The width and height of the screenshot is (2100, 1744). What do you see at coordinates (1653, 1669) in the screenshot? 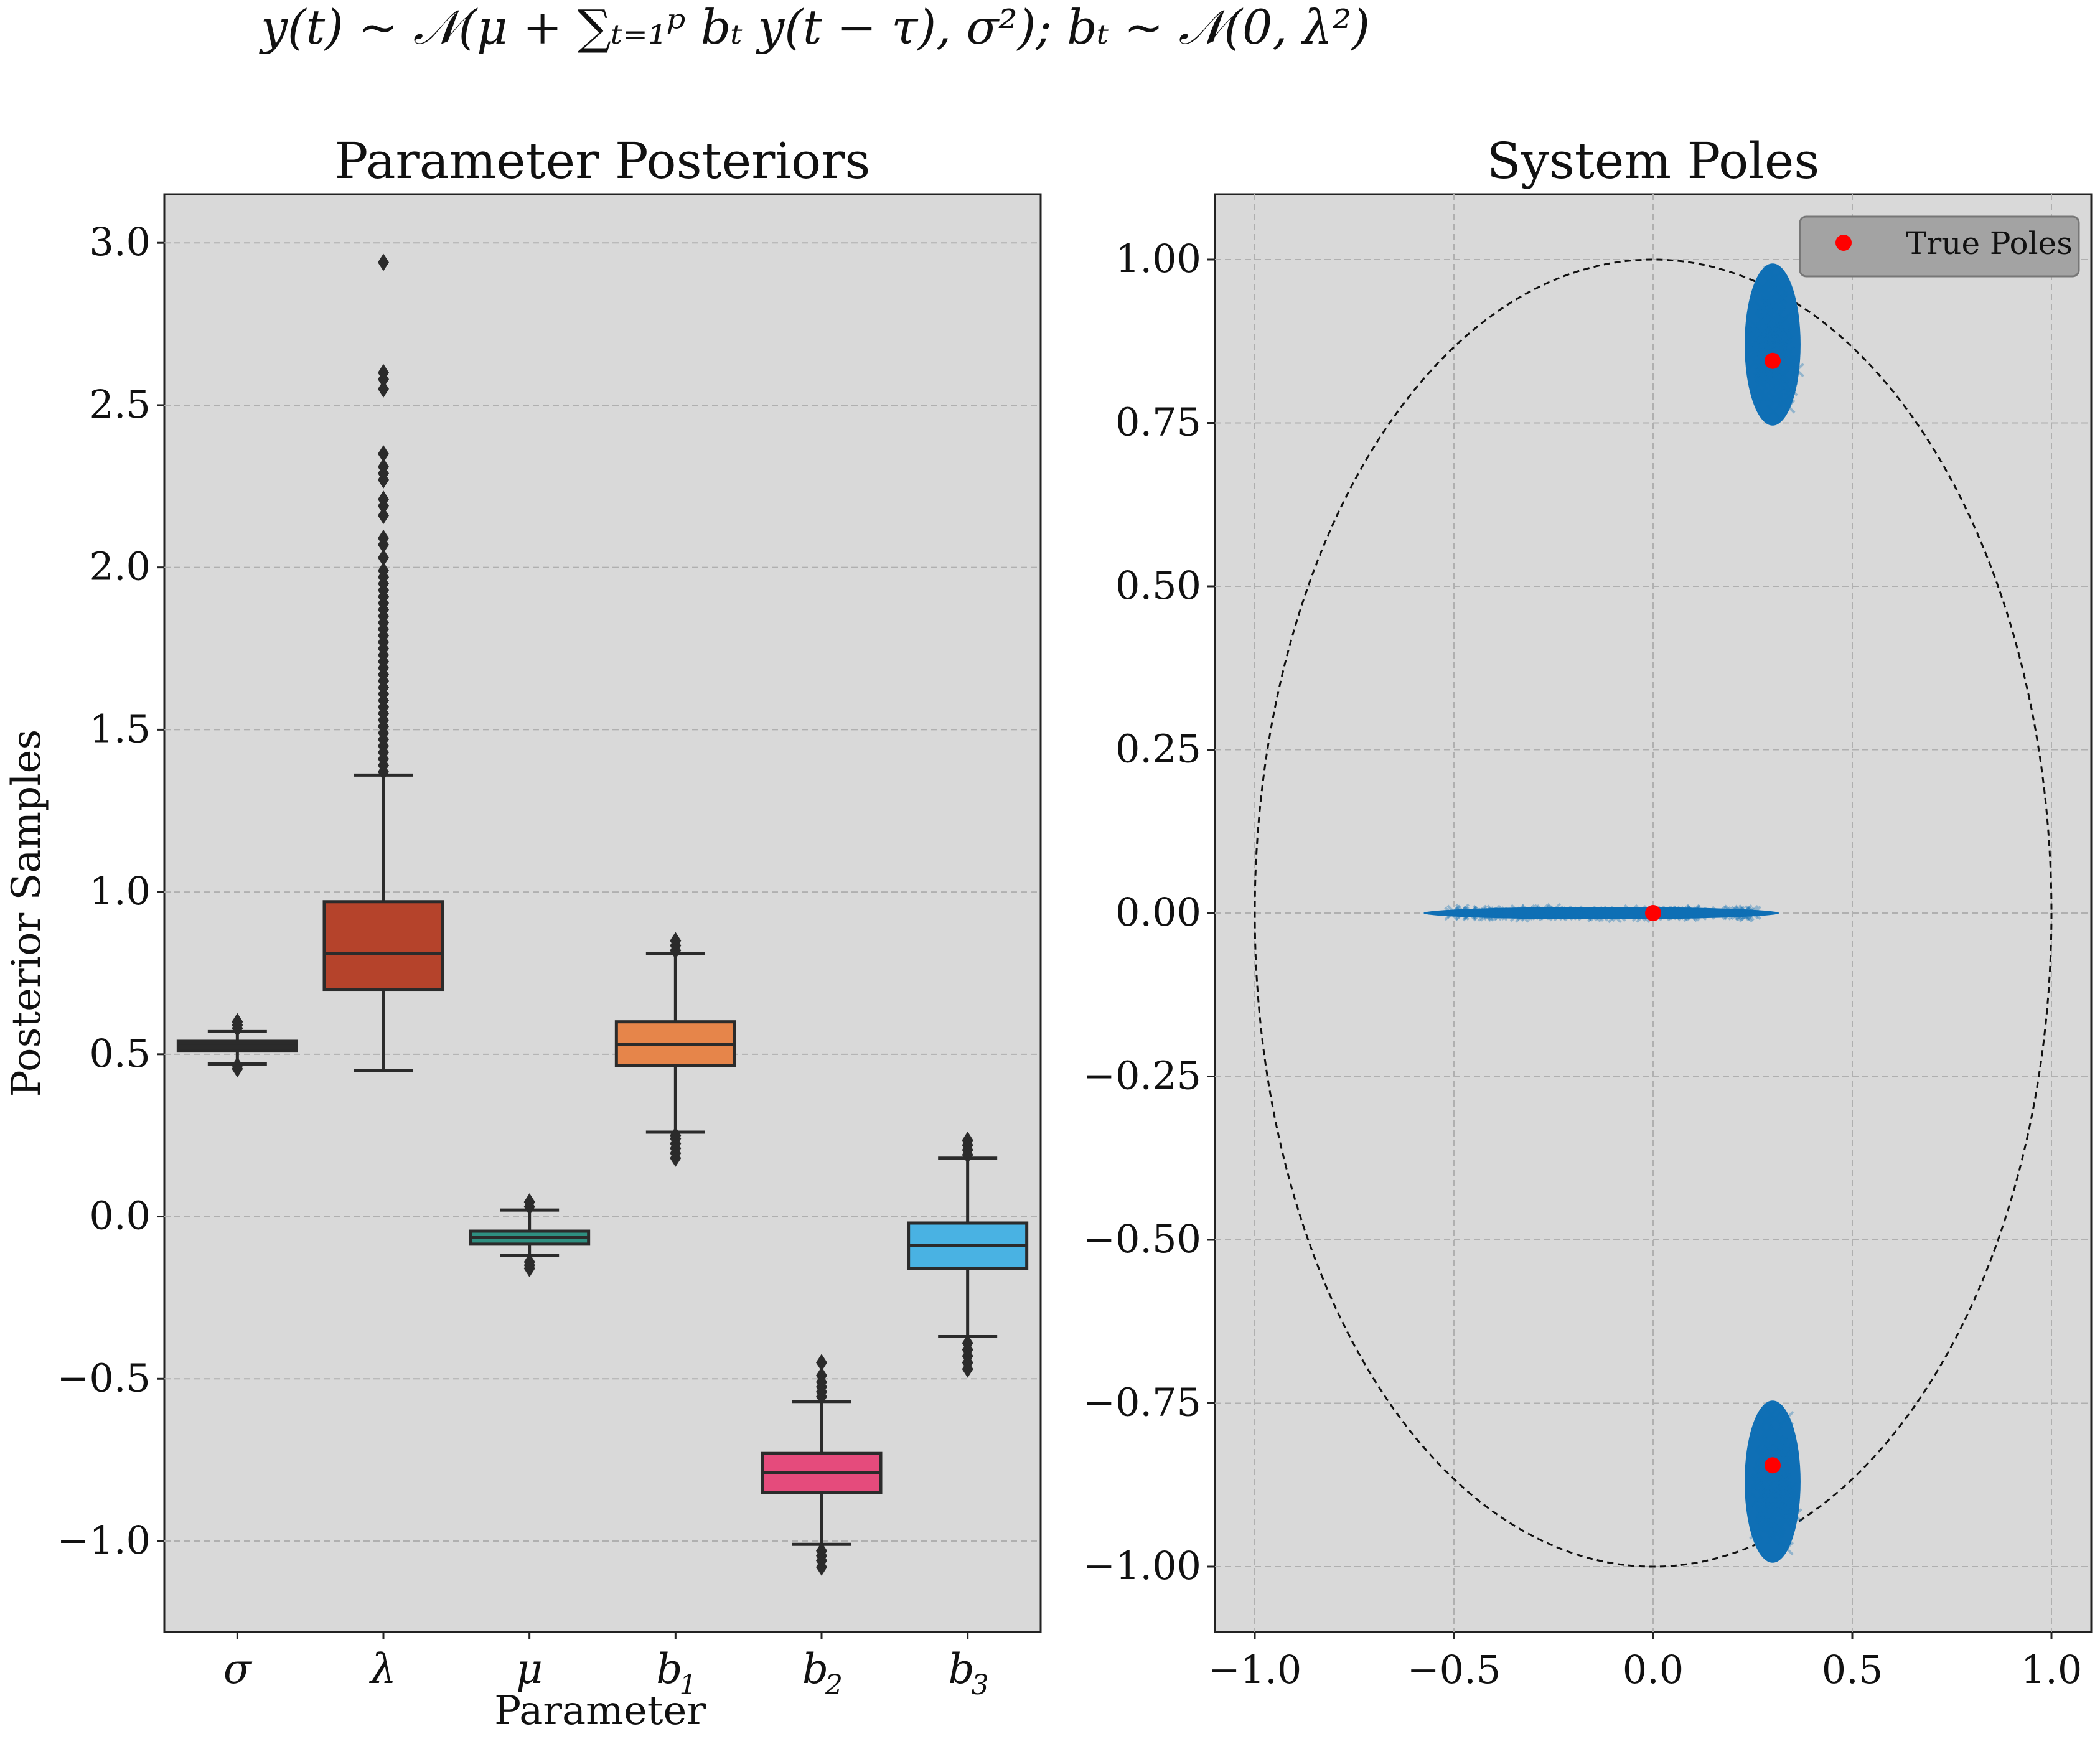
I see `x-tick-label: 0.0` at bounding box center [1653, 1669].